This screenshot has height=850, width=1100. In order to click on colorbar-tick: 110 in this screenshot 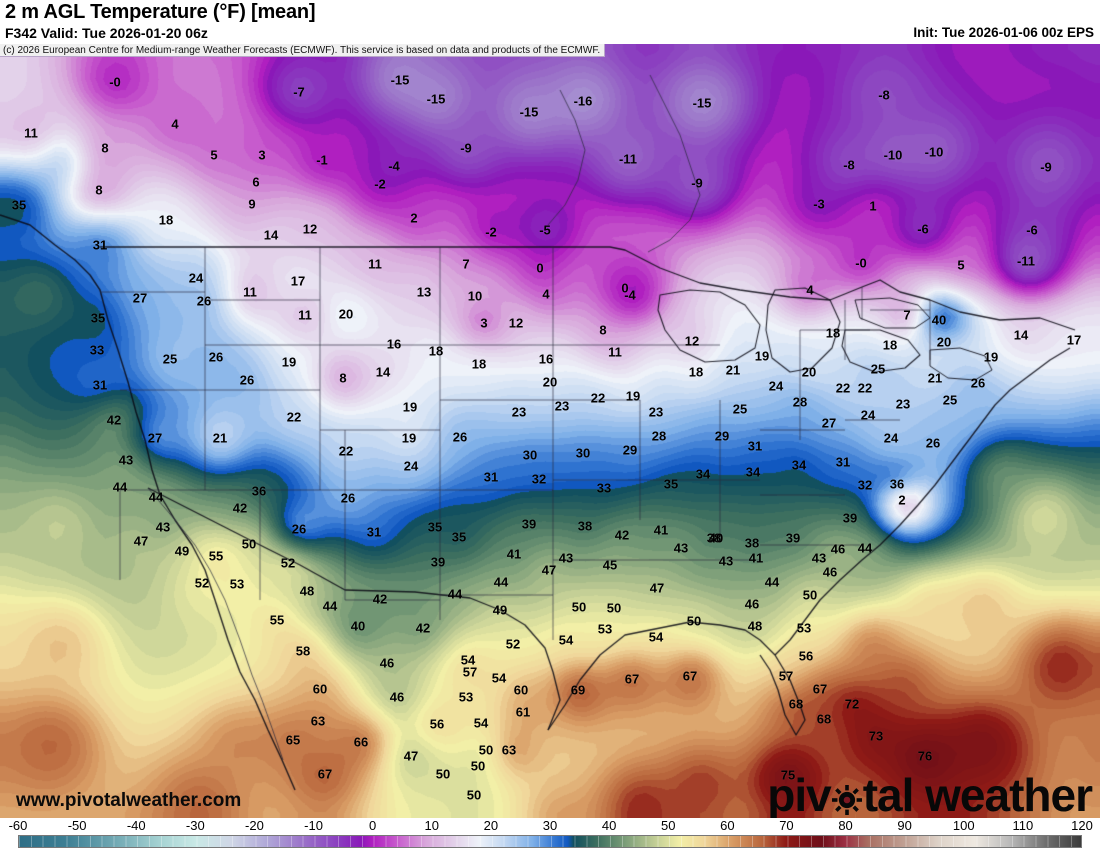, I will do `click(1023, 825)`.